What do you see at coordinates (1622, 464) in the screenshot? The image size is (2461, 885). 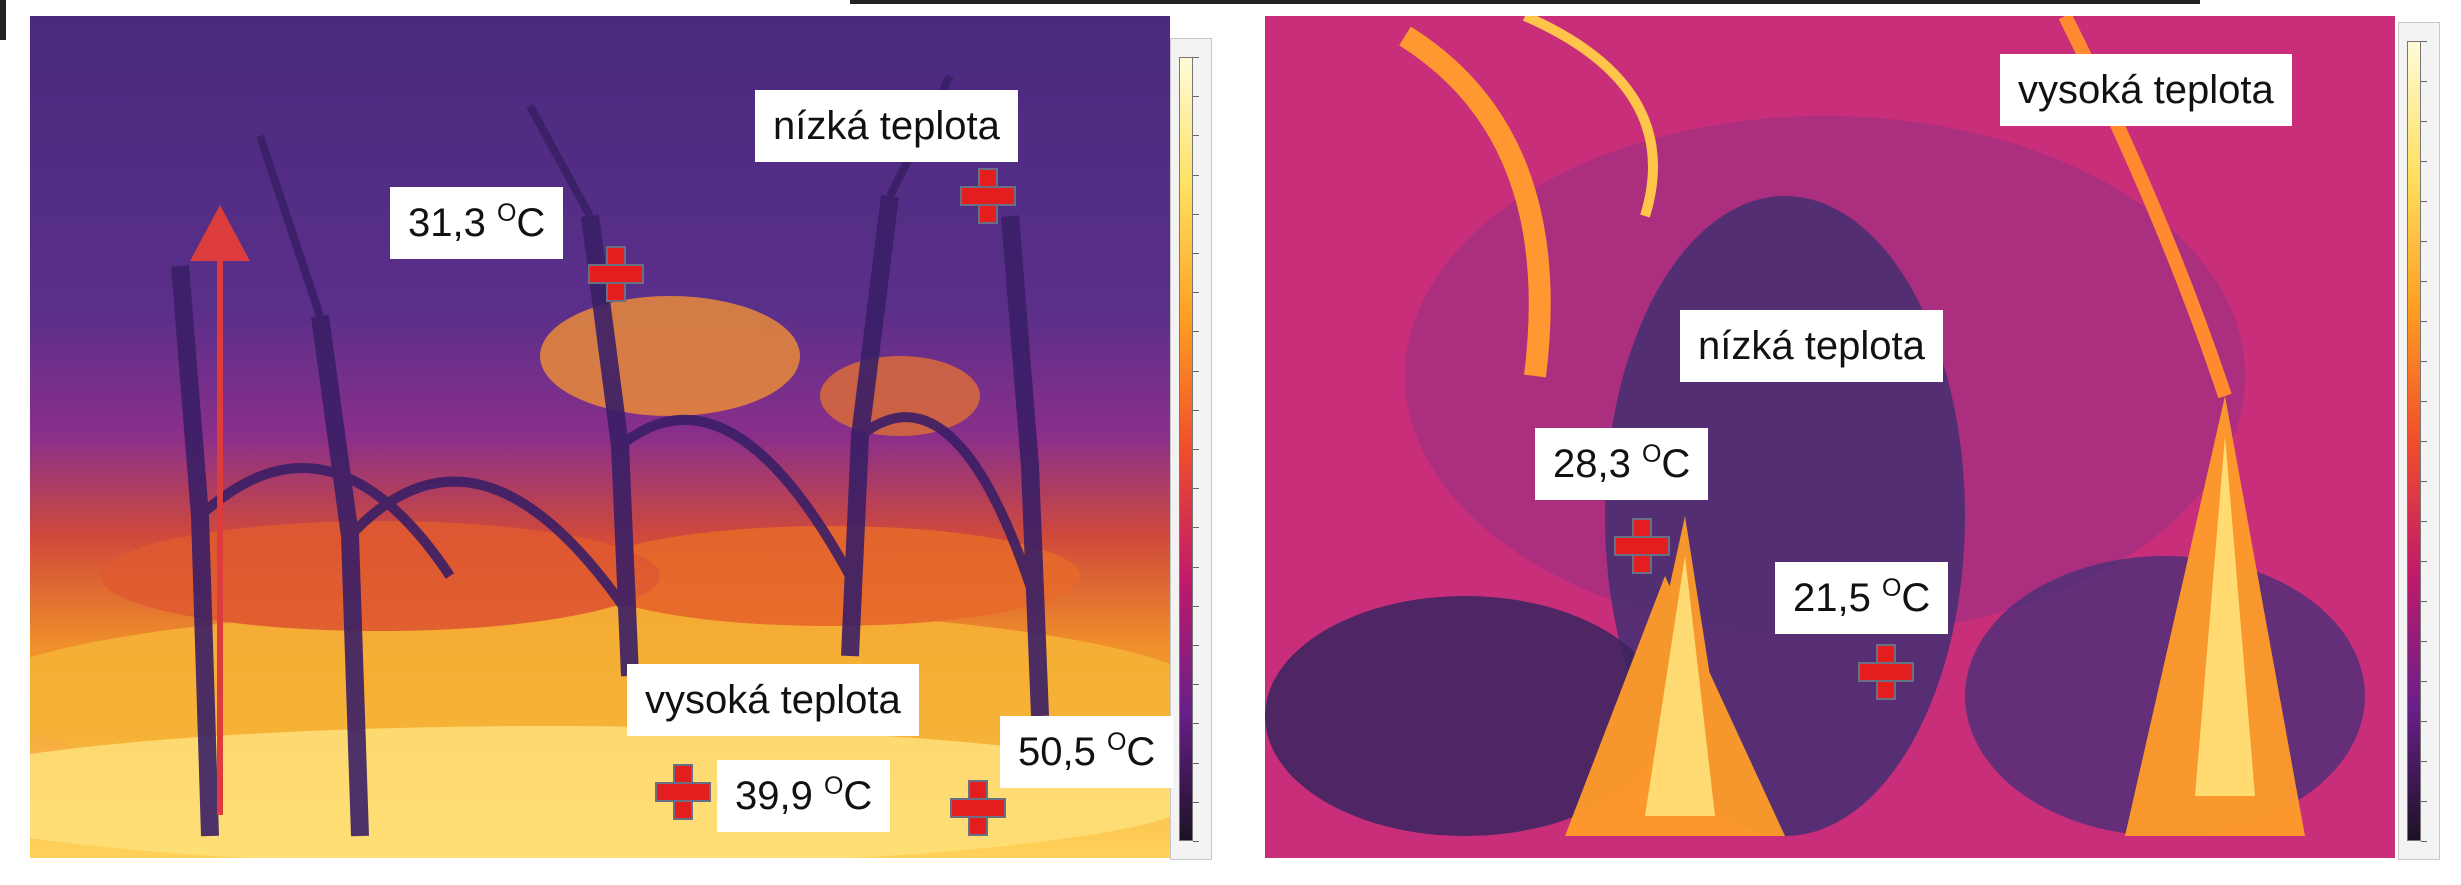 I see `temp-label-28: 28,3 OC` at bounding box center [1622, 464].